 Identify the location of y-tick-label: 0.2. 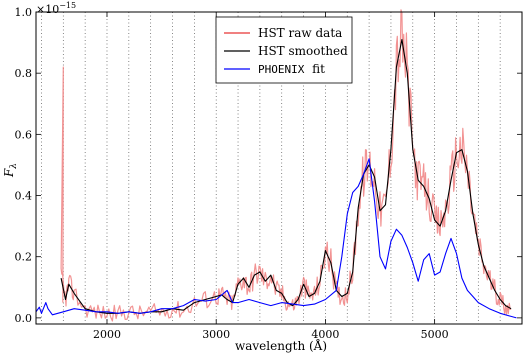
(24, 257).